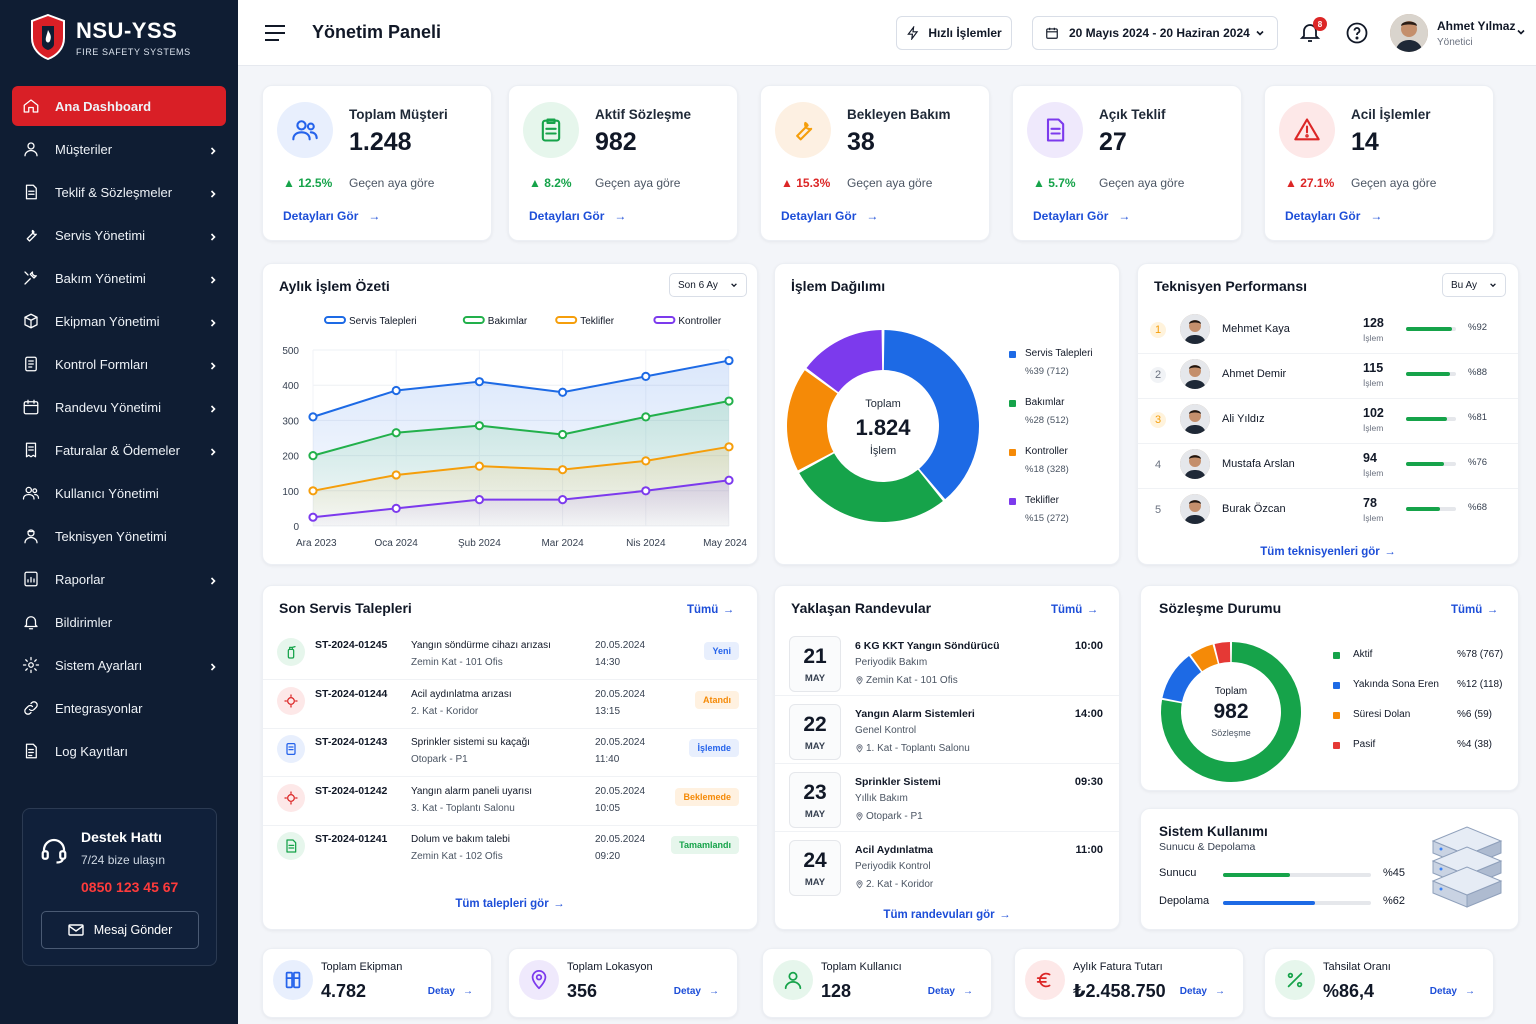 The height and width of the screenshot is (1024, 1536). I want to click on sidebar-item-6: Kontrol Formları, so click(119, 364).